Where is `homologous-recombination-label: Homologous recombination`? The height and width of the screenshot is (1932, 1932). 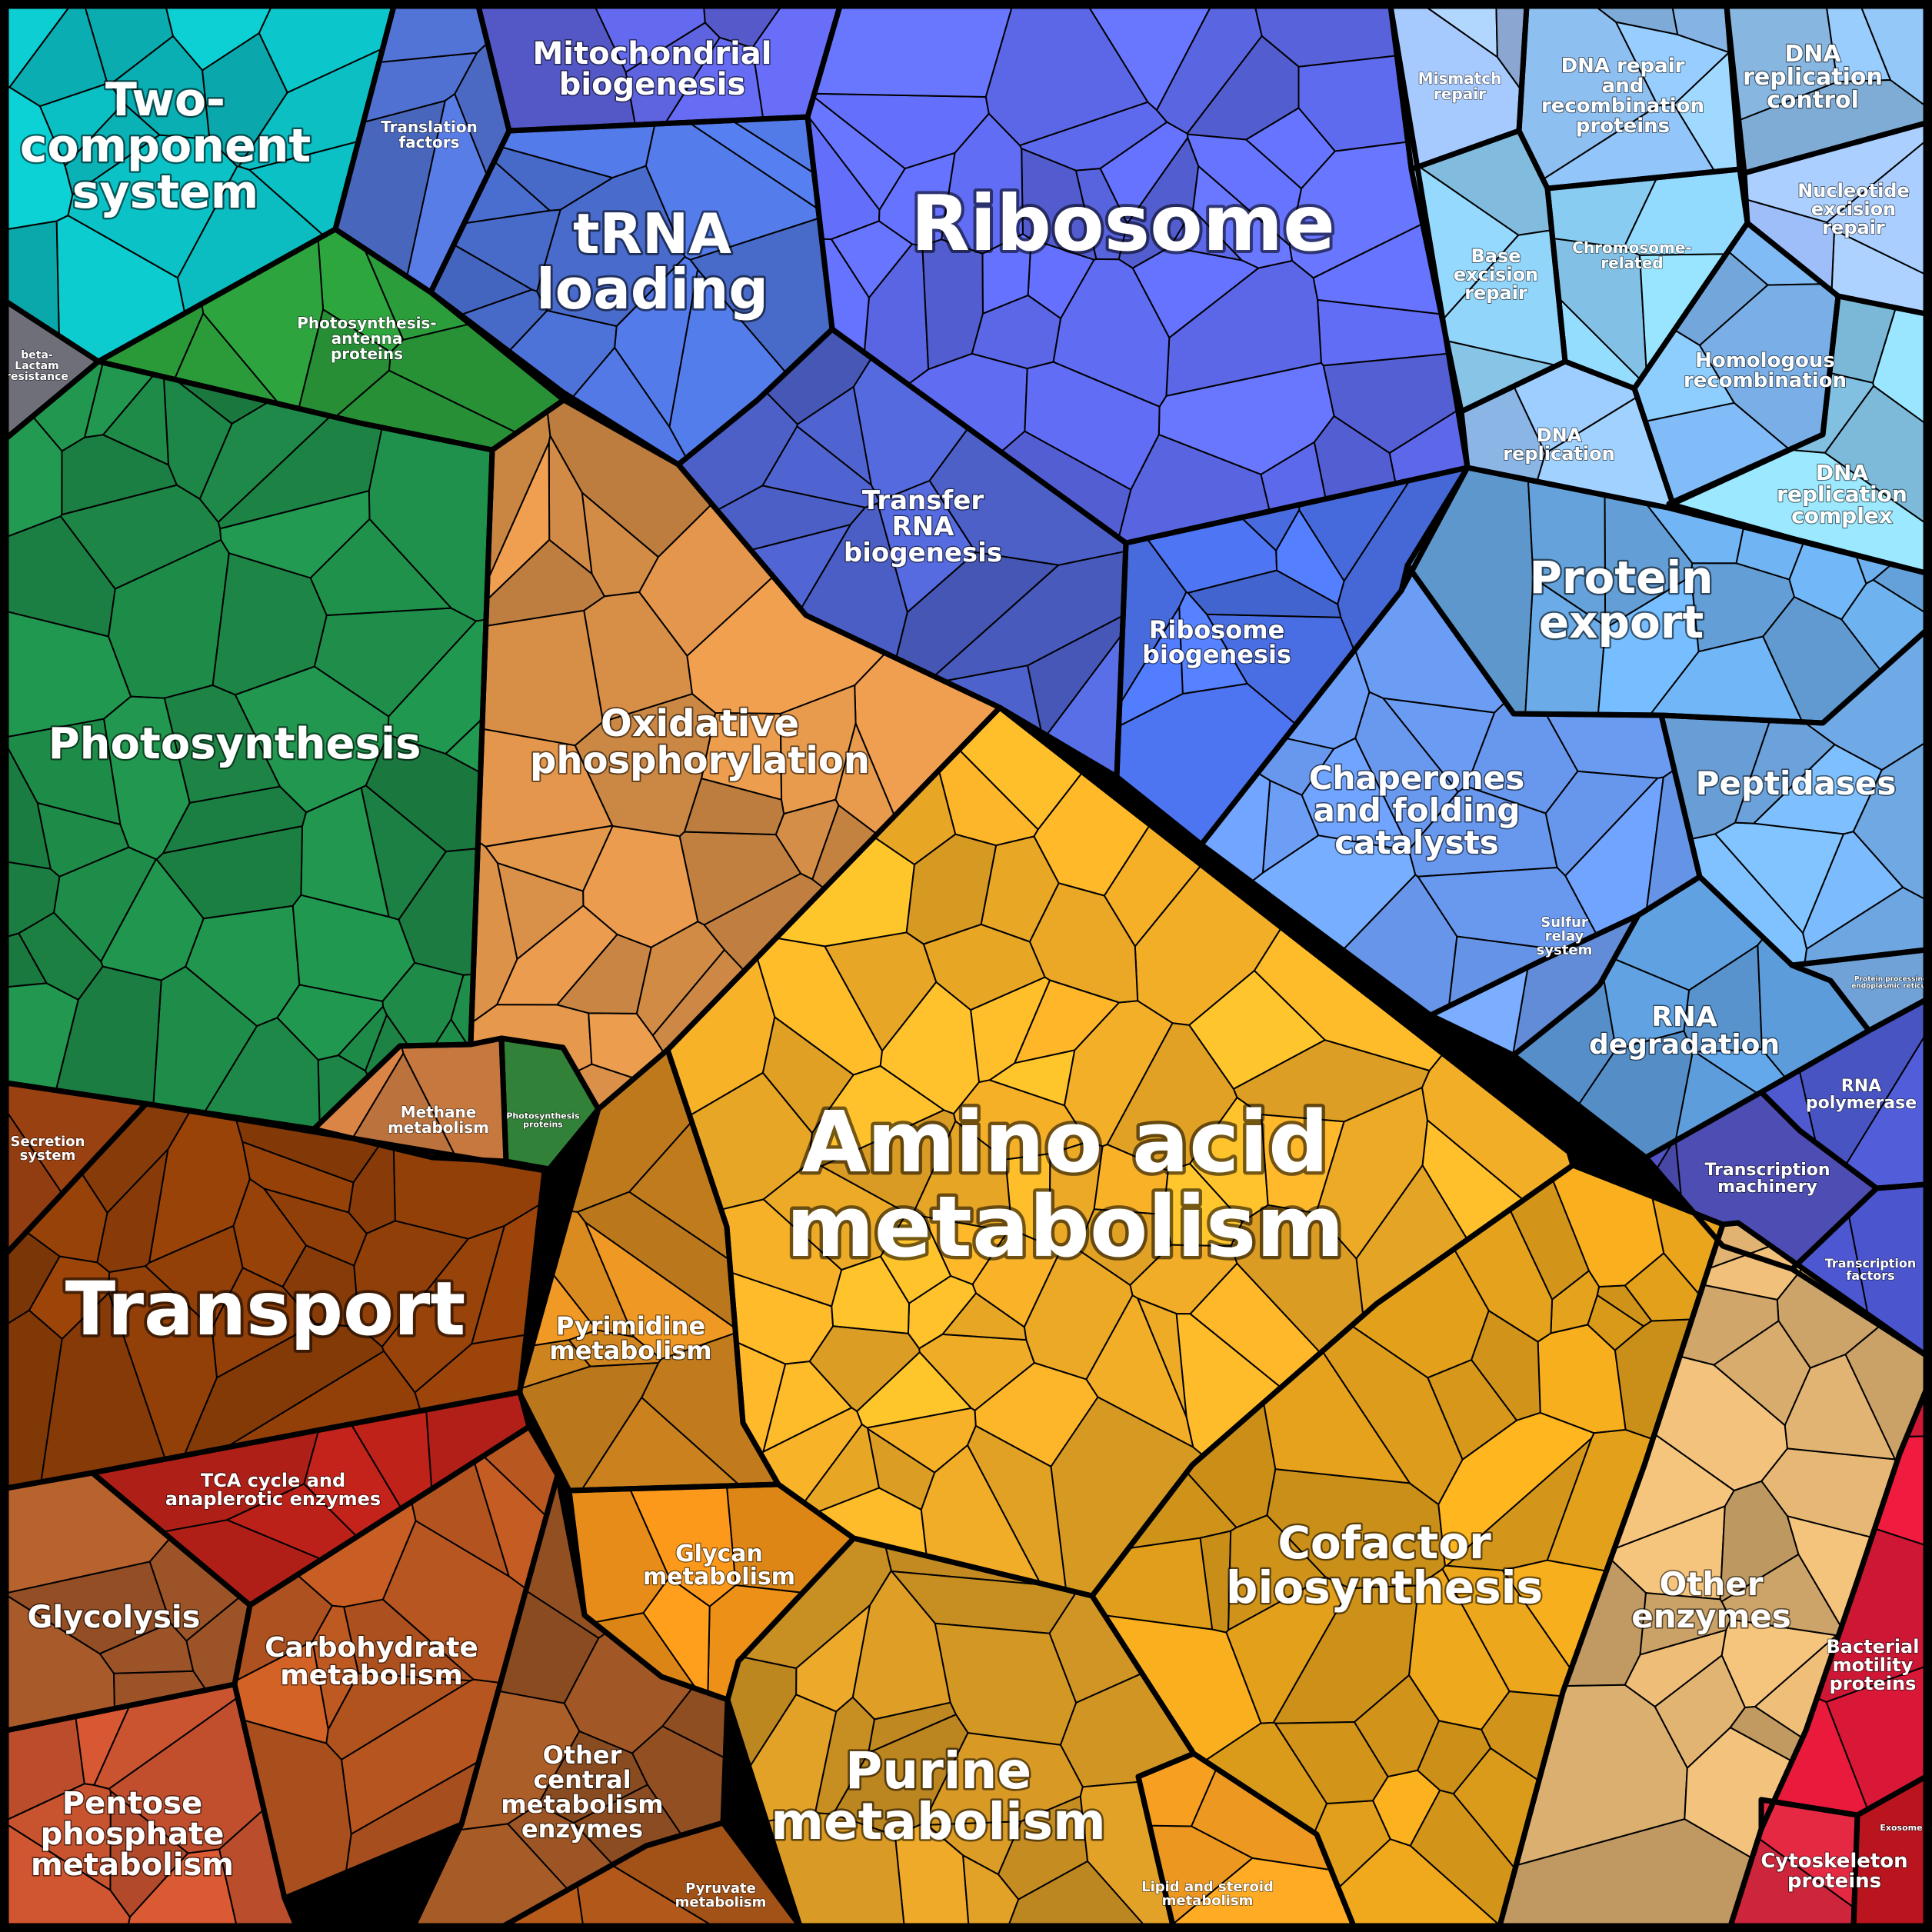
homologous-recombination-label: Homologous recombination is located at coordinates (1765, 370).